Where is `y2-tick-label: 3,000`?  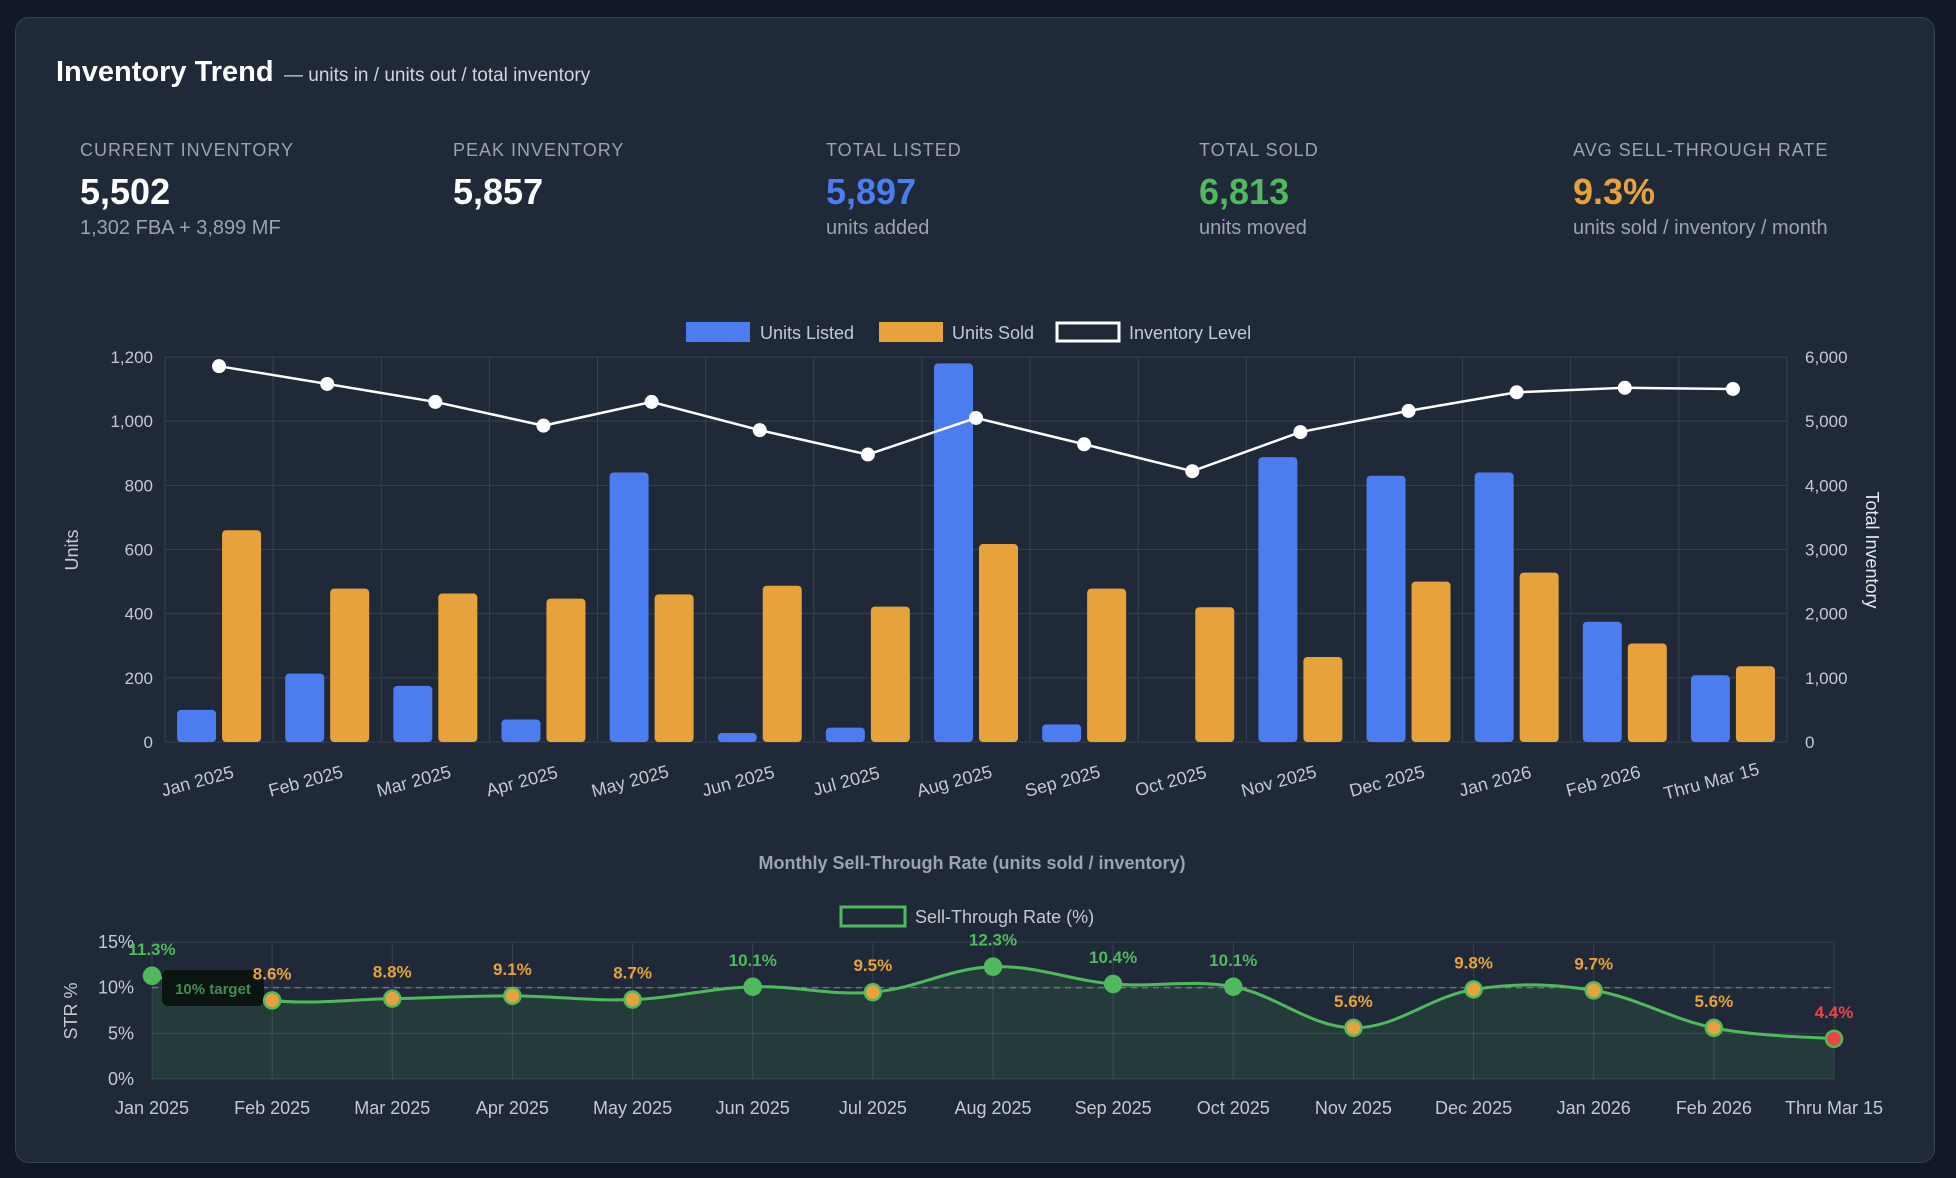
y2-tick-label: 3,000 is located at coordinates (1826, 550).